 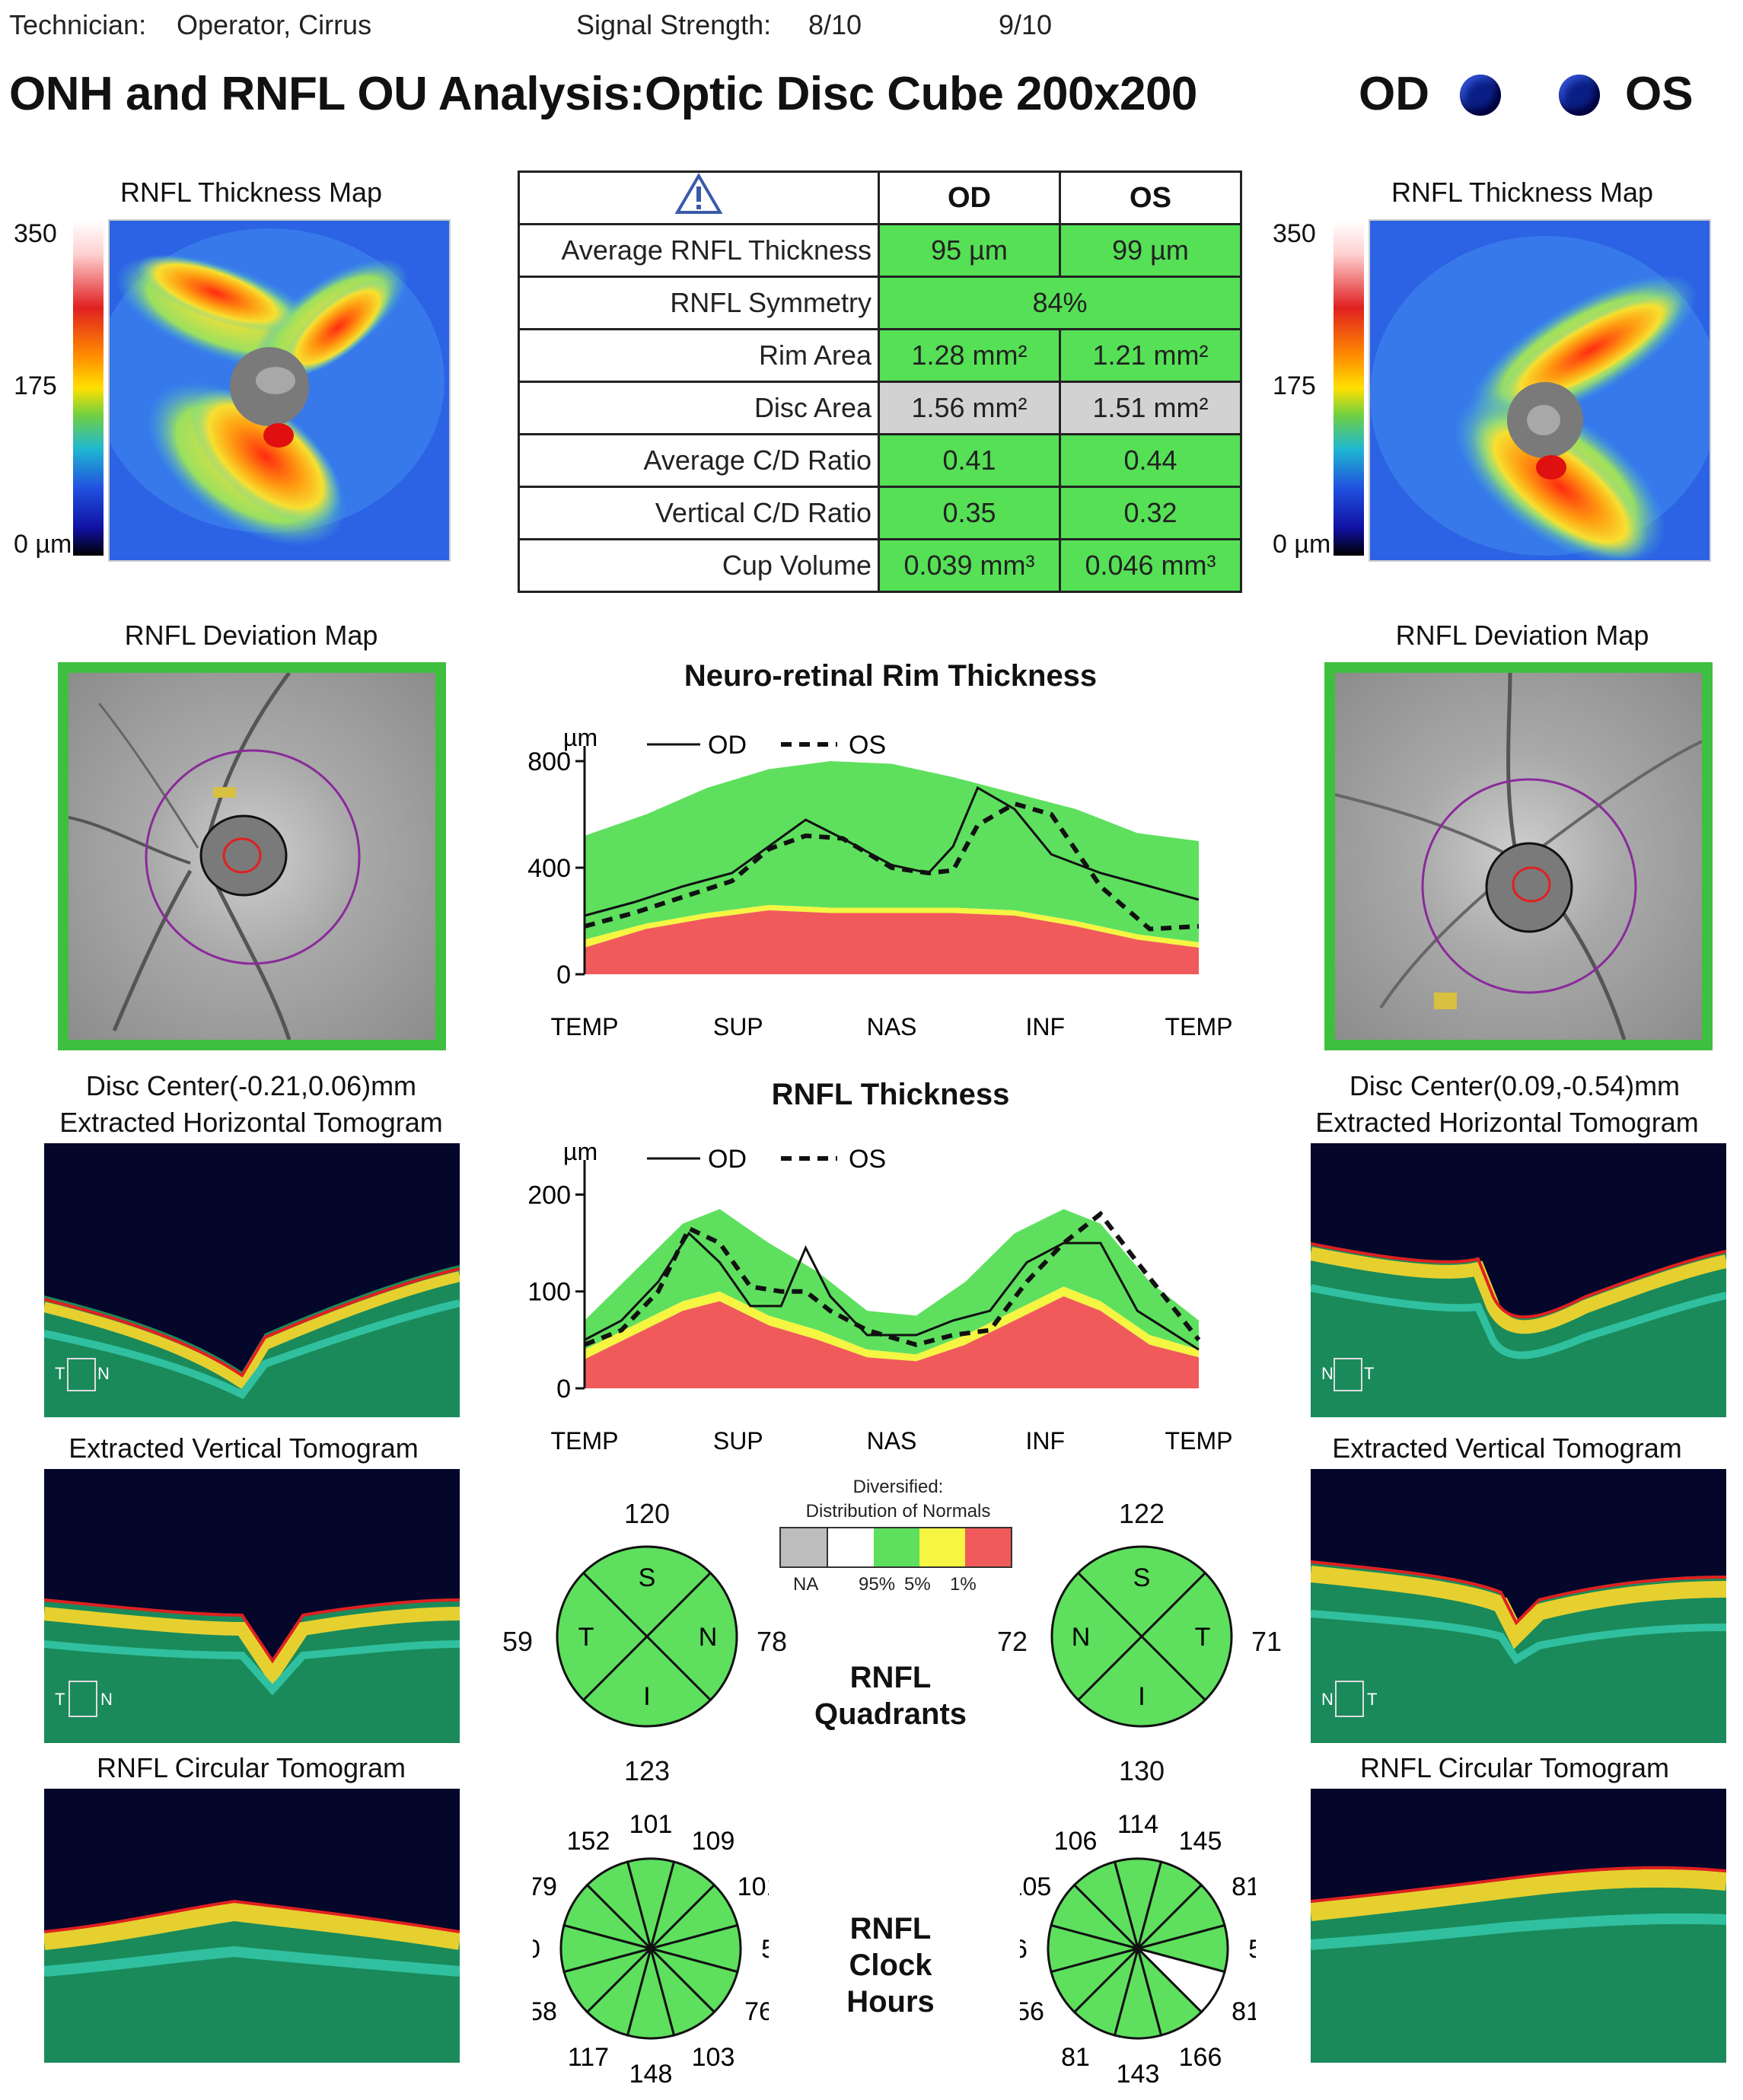 I want to click on row-label: Disc Area, so click(x=699, y=408).